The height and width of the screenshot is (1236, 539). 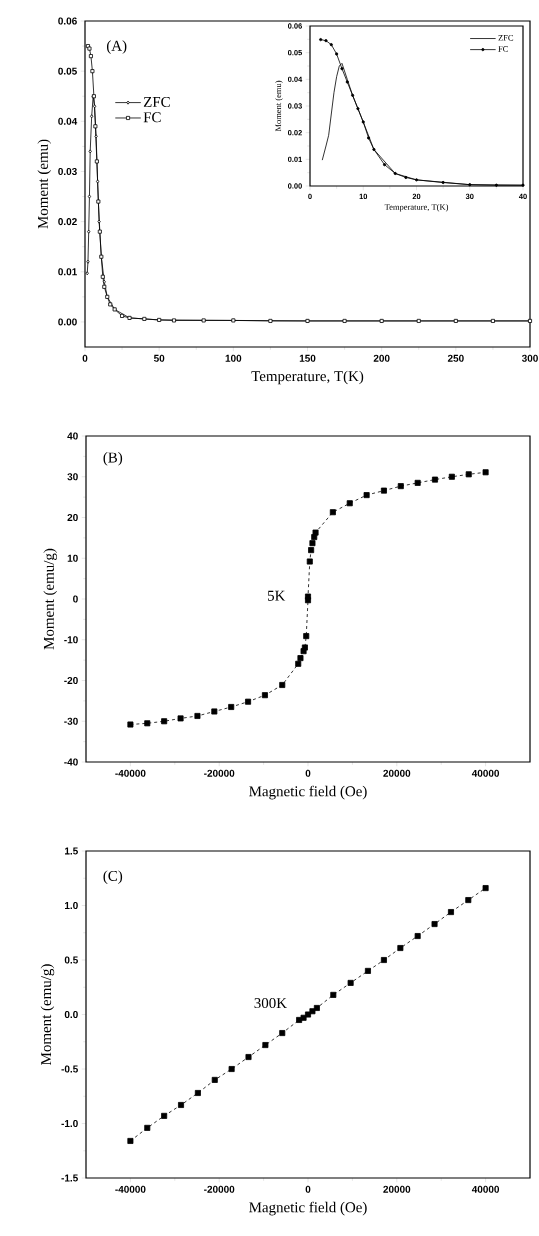 What do you see at coordinates (69, 1178) in the screenshot?
I see `y-tick-label: -1.5` at bounding box center [69, 1178].